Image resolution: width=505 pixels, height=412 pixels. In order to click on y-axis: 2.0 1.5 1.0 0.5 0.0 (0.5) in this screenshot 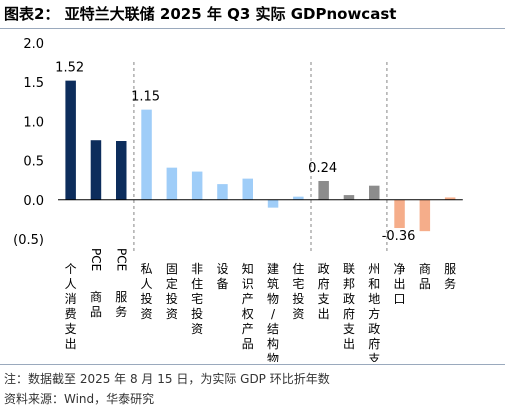, I will do `click(28, 142)`.